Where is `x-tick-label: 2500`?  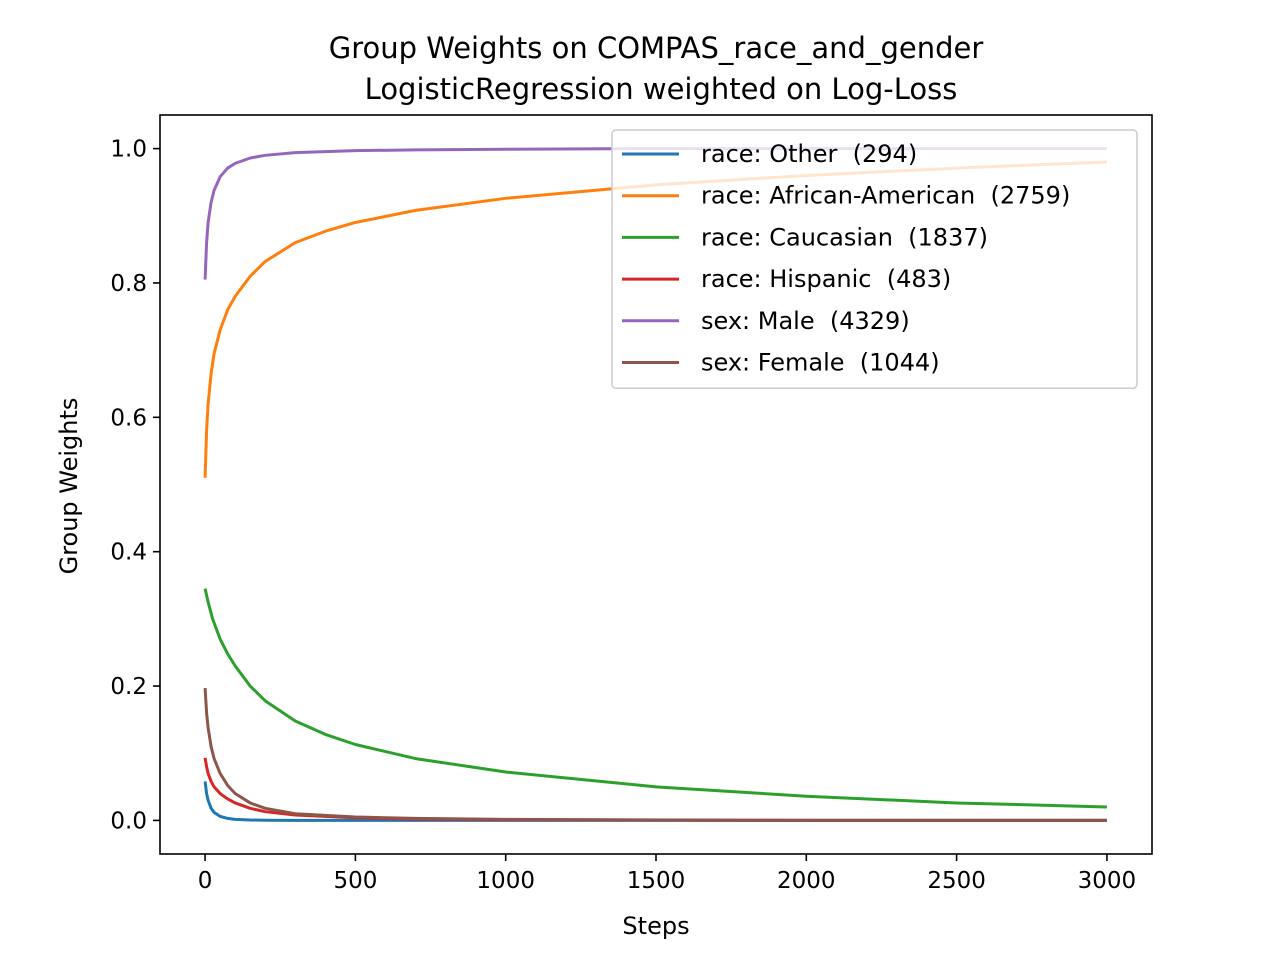
x-tick-label: 2500 is located at coordinates (956, 881).